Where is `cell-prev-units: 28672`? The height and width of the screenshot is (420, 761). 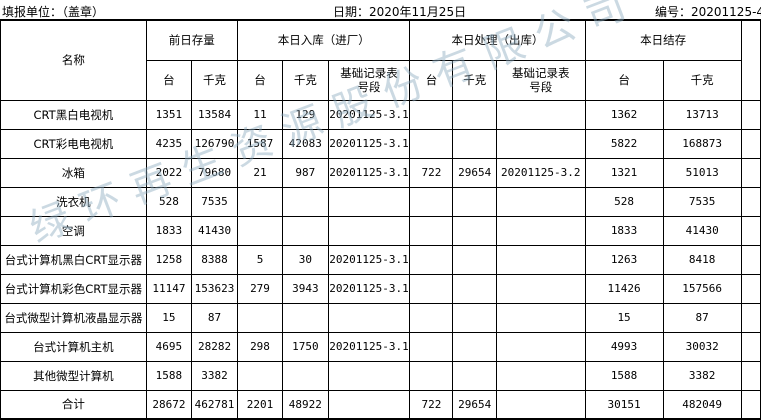 cell-prev-units: 28672 is located at coordinates (169, 404).